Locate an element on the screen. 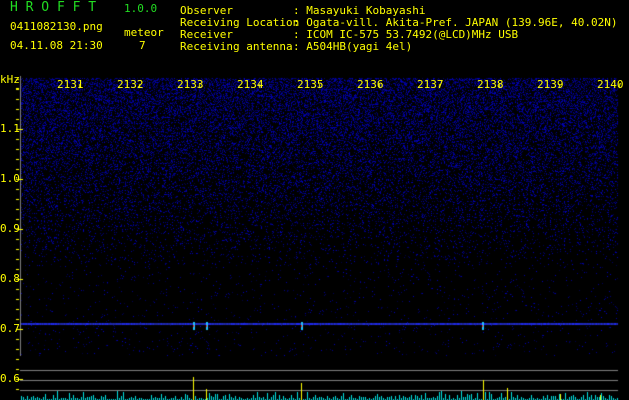 This screenshot has width=629, height=400. time-tick-label: 2134 is located at coordinates (250, 84).